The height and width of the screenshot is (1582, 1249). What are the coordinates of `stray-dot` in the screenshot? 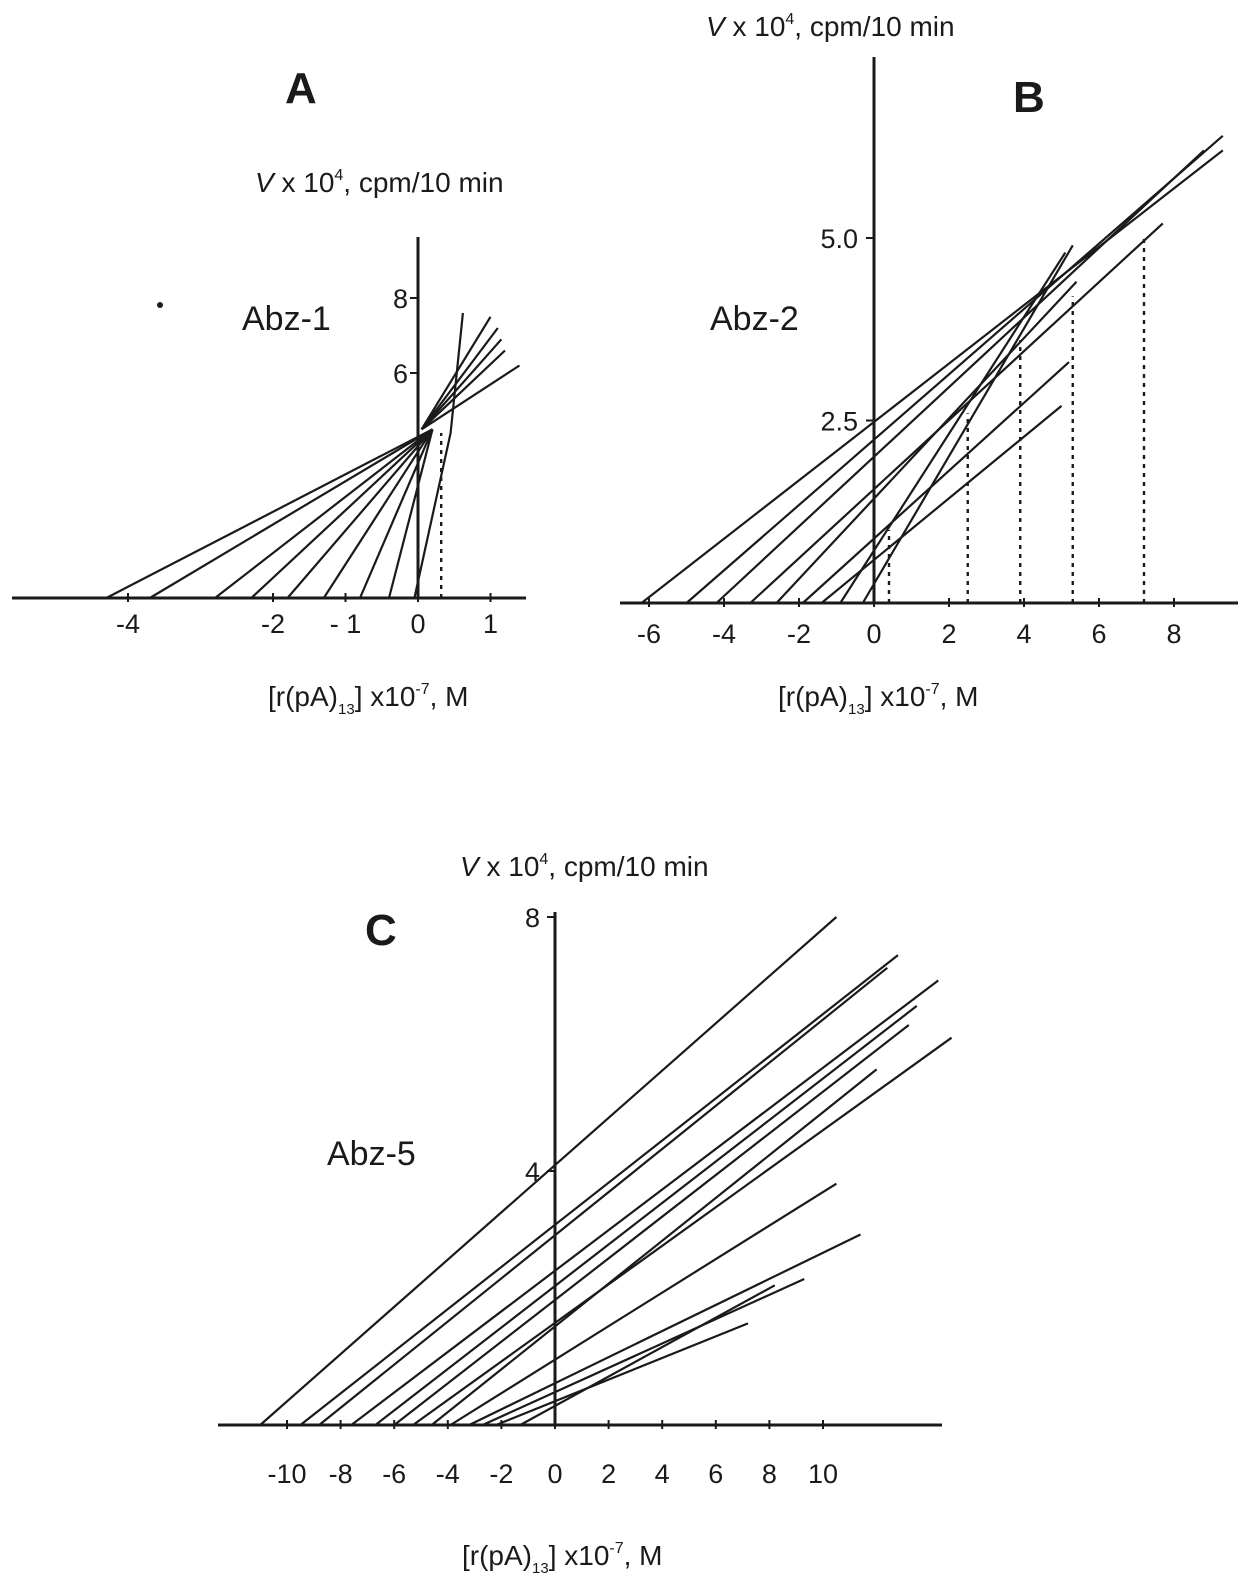 It's located at (160, 305).